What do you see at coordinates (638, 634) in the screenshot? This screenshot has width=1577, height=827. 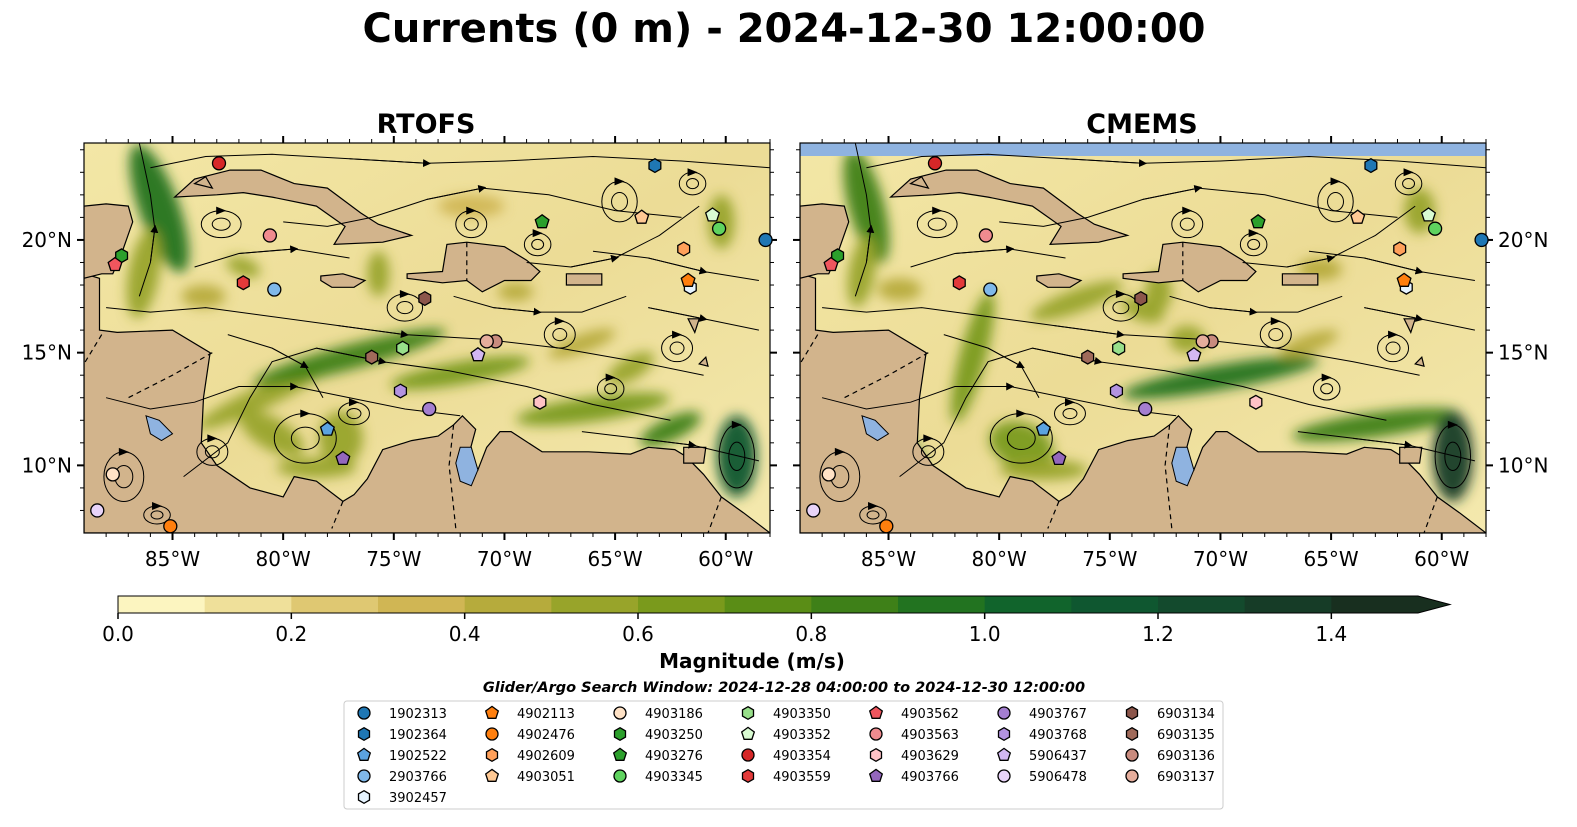 I see `colorbar-tick-label-3: 0.6` at bounding box center [638, 634].